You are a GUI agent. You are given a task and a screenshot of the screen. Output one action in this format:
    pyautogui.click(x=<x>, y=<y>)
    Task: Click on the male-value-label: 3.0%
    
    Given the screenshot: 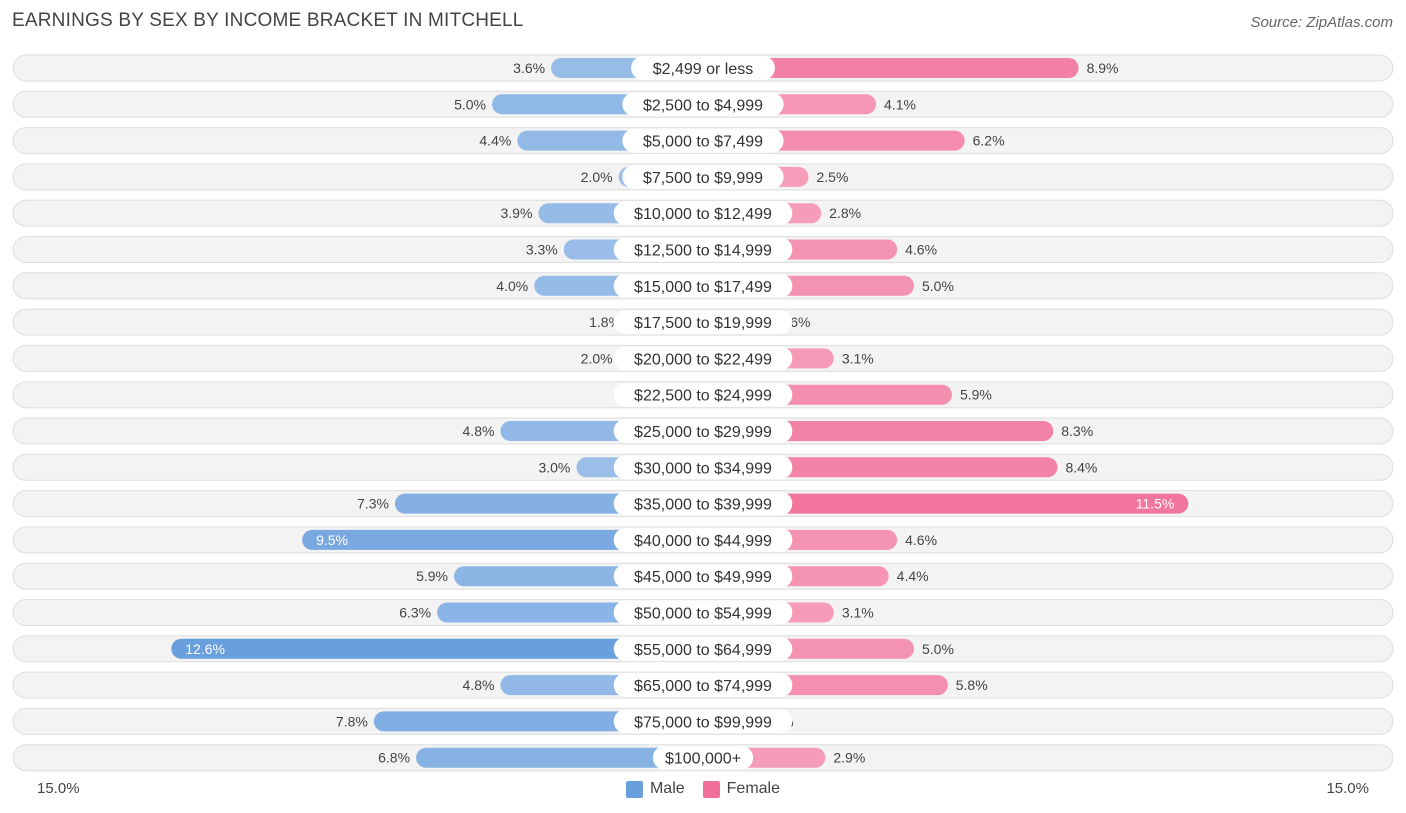 What is the action you would take?
    pyautogui.click(x=554, y=467)
    